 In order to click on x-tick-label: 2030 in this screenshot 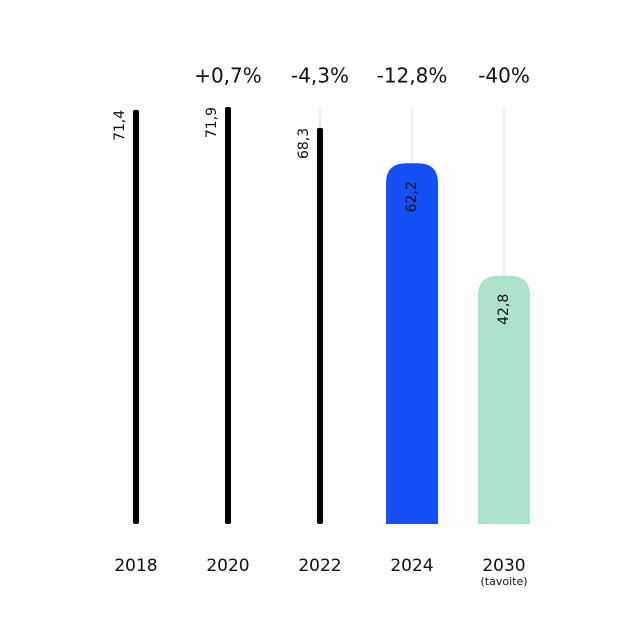, I will do `click(503, 566)`.